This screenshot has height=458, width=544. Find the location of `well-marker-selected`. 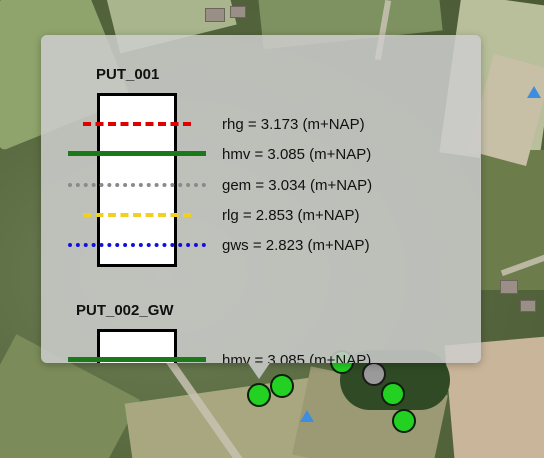

well-marker-selected is located at coordinates (259, 395).